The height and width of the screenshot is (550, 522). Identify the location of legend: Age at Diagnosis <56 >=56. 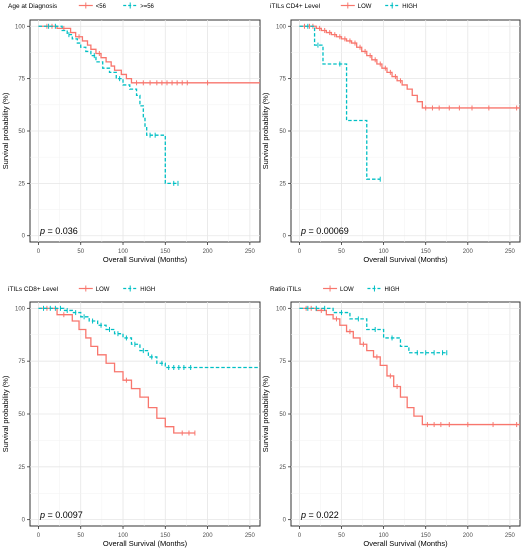
(81, 6).